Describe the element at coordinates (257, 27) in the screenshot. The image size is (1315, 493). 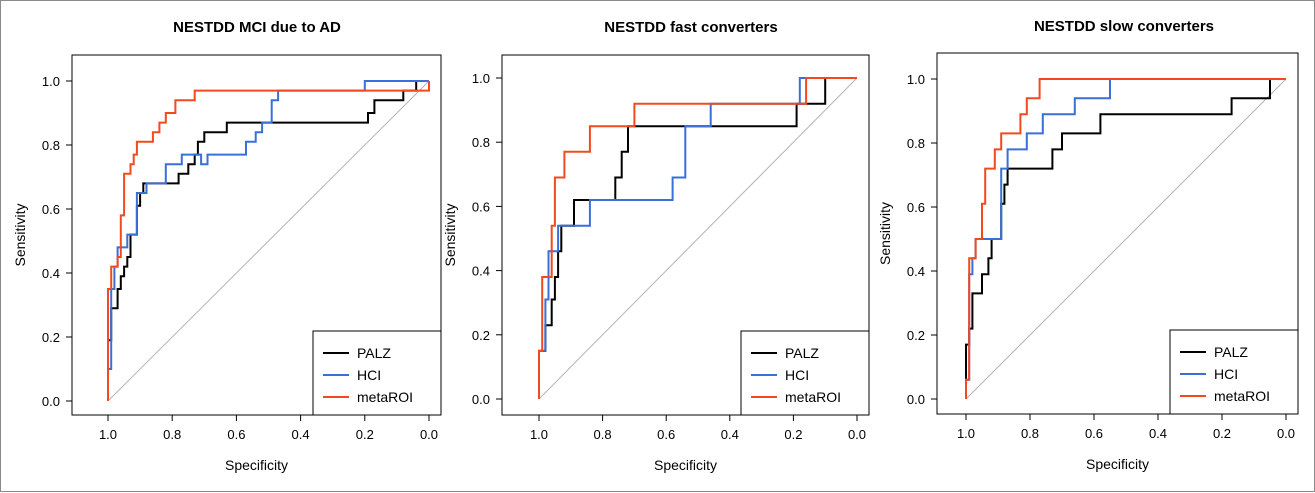
I see `chart-title: NESTDD MCI due to AD` at that location.